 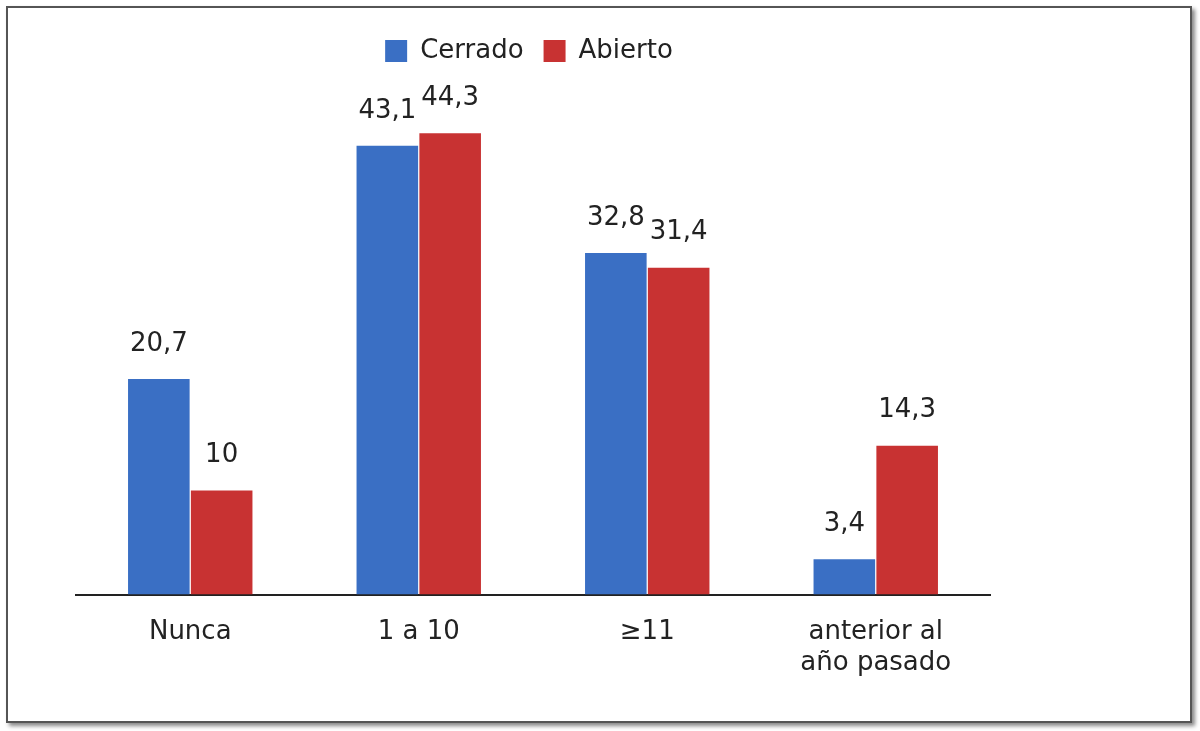 What do you see at coordinates (625, 48) in the screenshot?
I see `legend-label: Abierto` at bounding box center [625, 48].